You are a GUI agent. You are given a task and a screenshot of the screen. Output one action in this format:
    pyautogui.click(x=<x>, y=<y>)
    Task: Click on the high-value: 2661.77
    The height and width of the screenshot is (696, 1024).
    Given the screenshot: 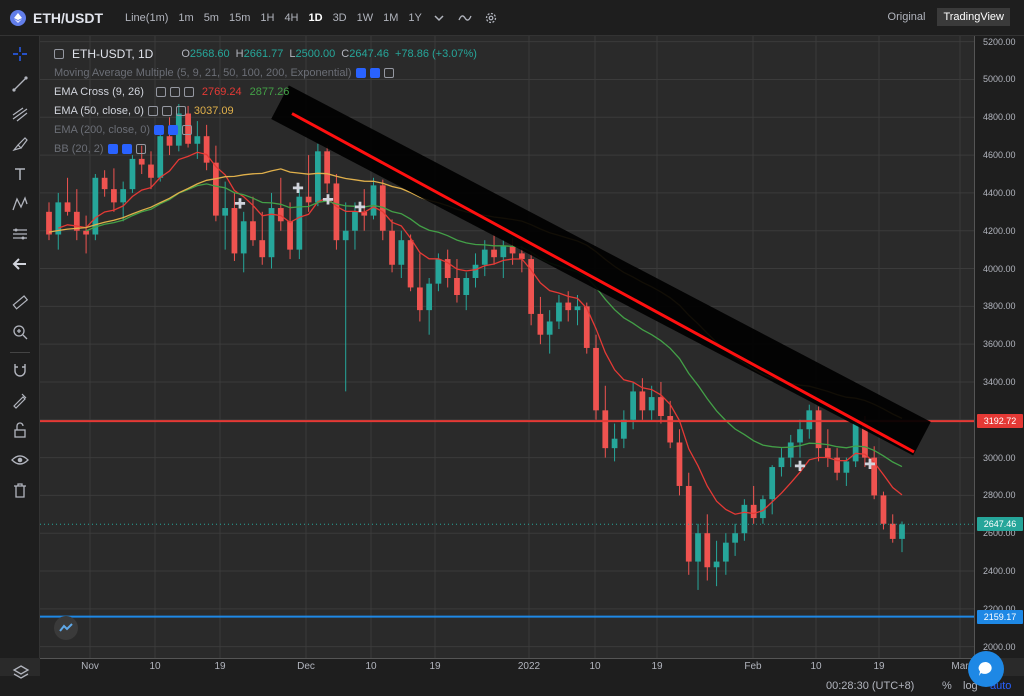 What is the action you would take?
    pyautogui.click(x=263, y=53)
    